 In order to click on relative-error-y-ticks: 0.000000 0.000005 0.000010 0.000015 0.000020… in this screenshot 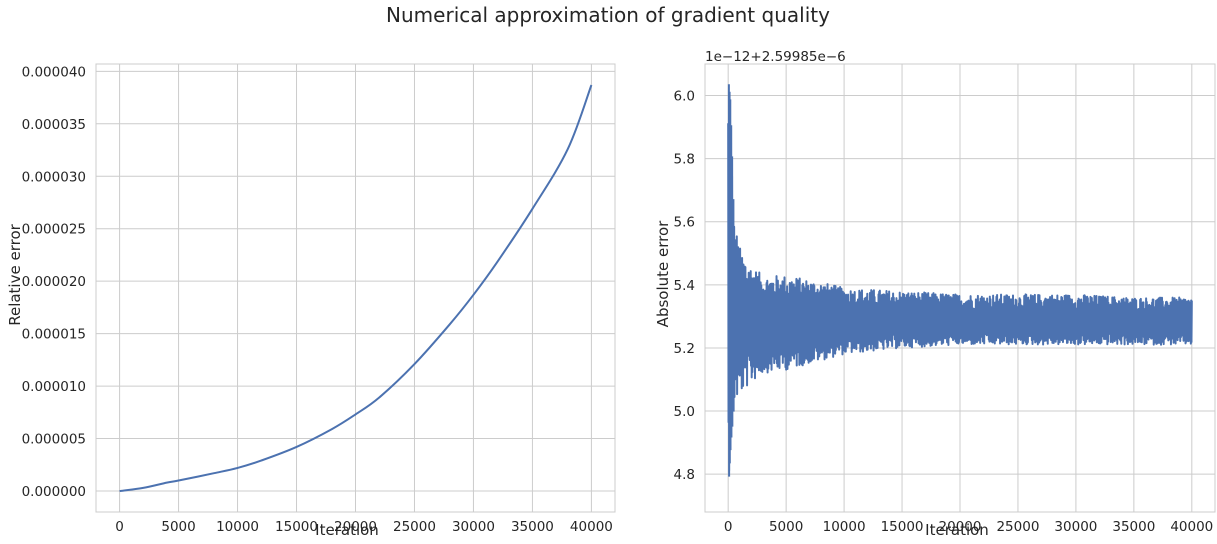, I will do `click(54, 282)`.